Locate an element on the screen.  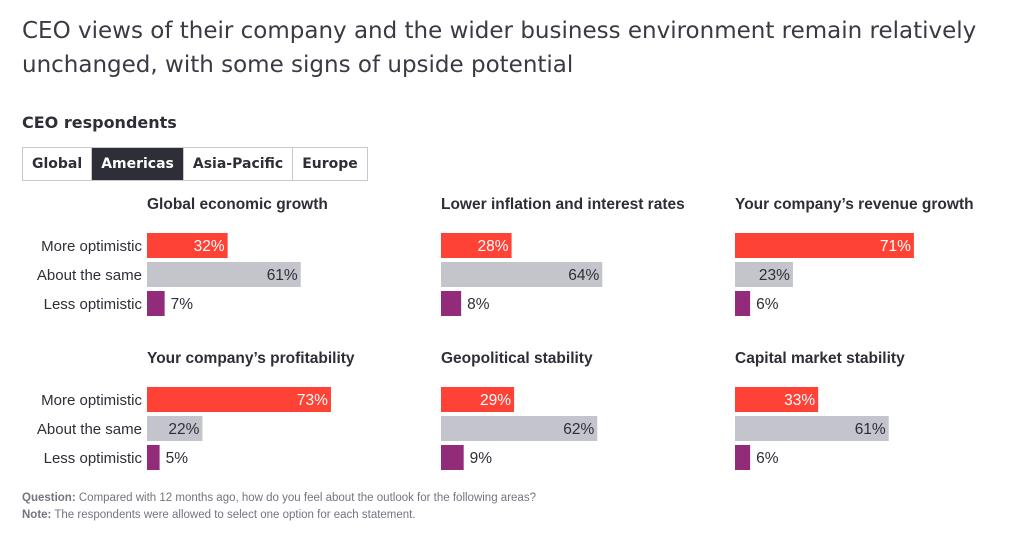
chart-subtitle: CEO respondents is located at coordinates (99, 122).